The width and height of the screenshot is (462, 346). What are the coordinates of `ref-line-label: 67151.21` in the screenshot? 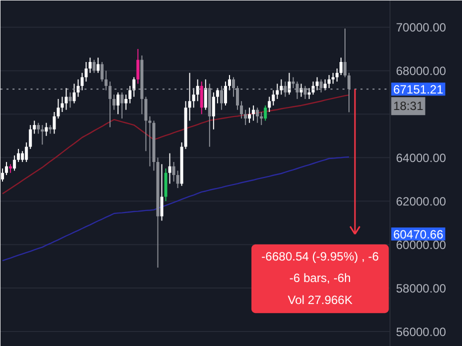 It's located at (418, 89).